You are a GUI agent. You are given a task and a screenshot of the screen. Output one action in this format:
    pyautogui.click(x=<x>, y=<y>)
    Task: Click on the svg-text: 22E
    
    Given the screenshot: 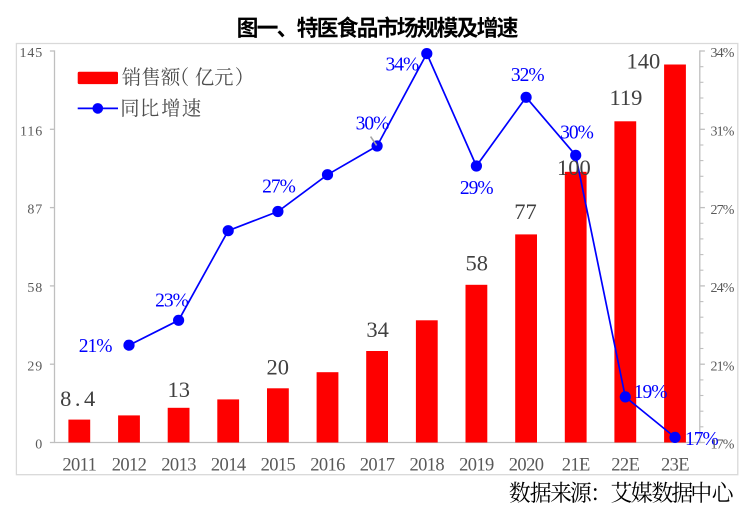 What is the action you would take?
    pyautogui.click(x=625, y=466)
    